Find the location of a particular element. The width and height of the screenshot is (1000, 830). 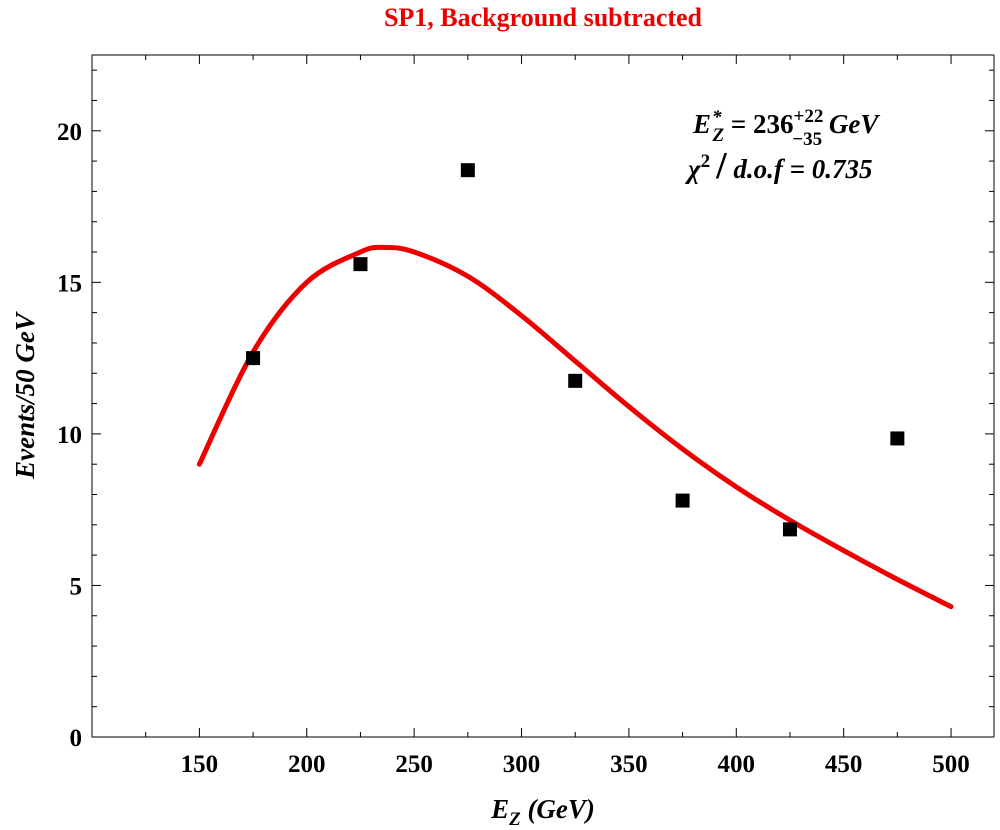

y-tick-label: 5 is located at coordinates (76, 586).